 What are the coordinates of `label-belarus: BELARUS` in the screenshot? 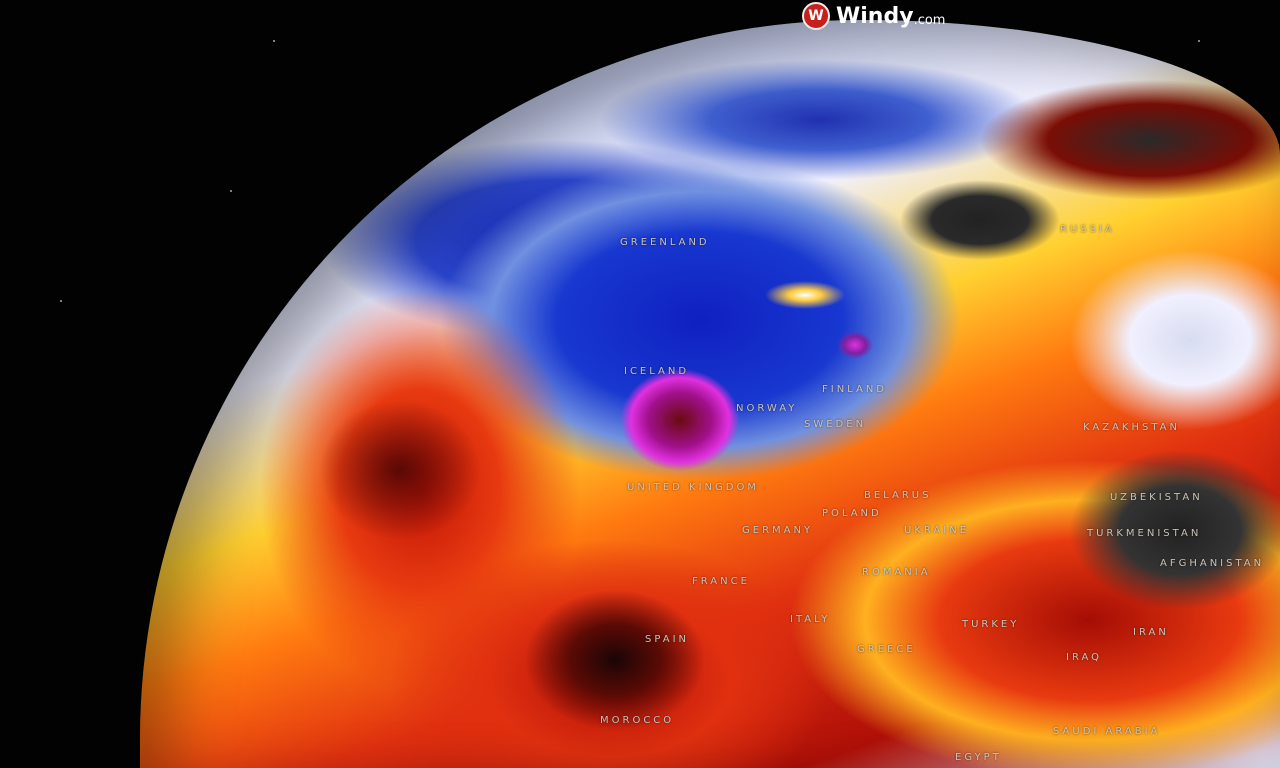 It's located at (898, 495).